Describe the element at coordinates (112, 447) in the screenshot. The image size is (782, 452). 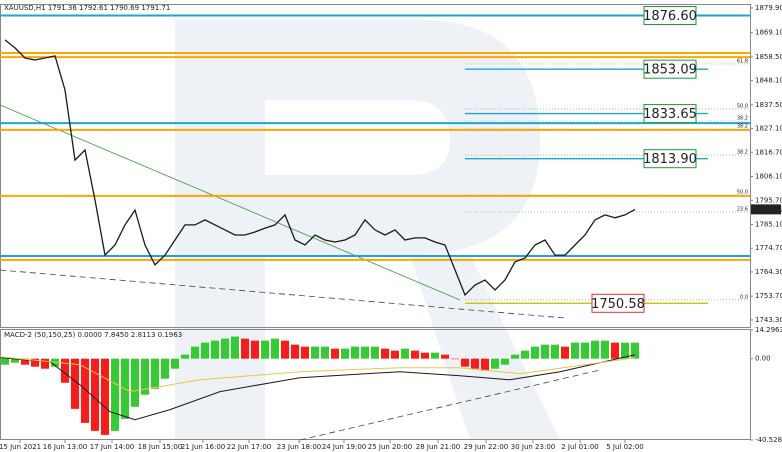
I see `x-tick-label: 17 Jun 14:00` at that location.